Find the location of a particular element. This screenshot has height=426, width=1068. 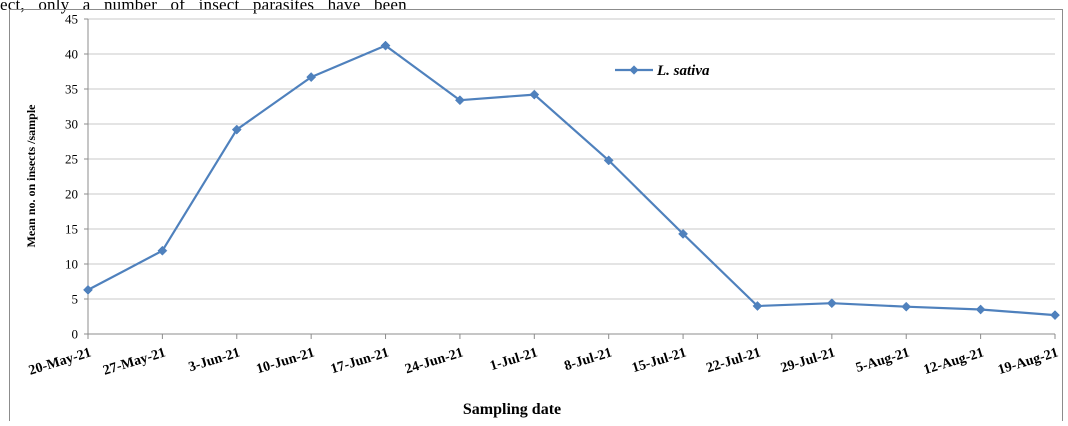

x-tick-label: 24-Jun-21 is located at coordinates (434, 361).